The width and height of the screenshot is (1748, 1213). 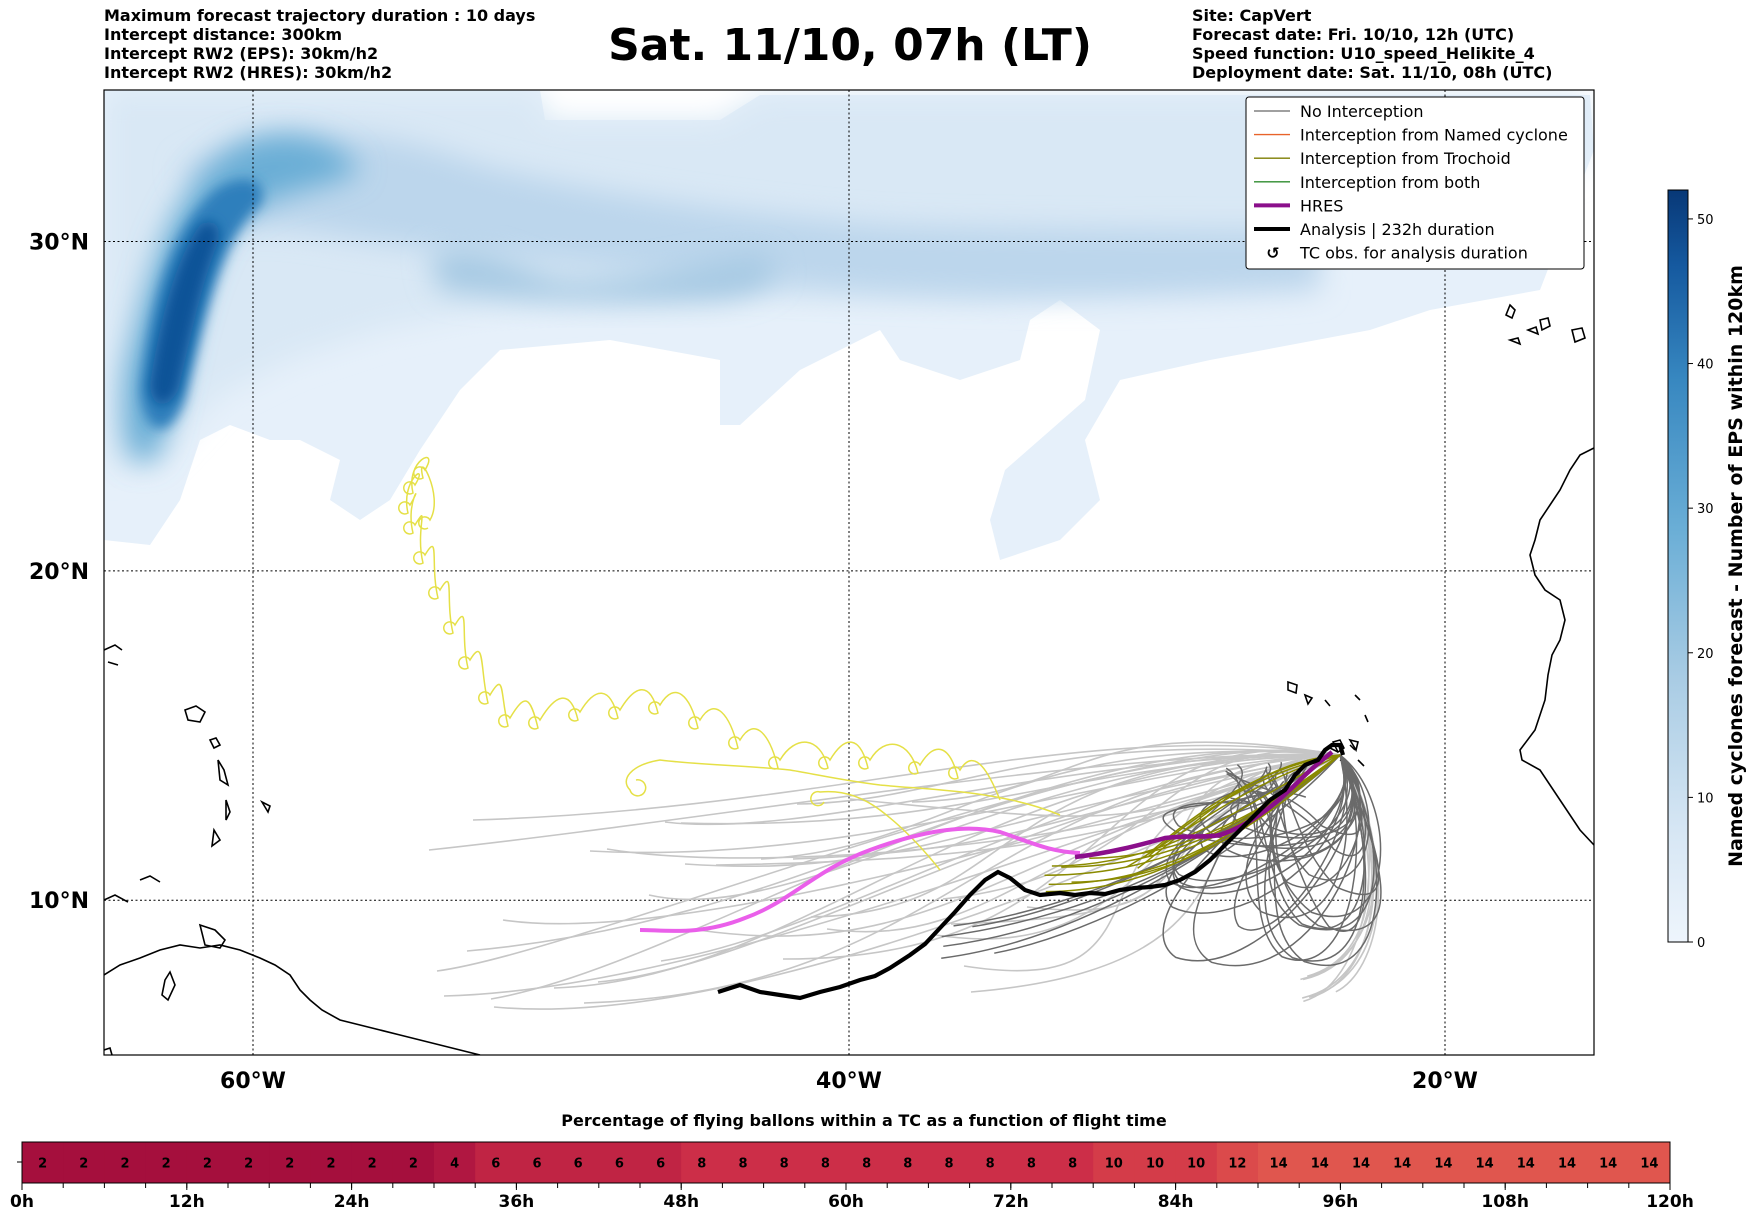 What do you see at coordinates (1434, 135) in the screenshot?
I see `legend-label: Interception from Named cyclone` at bounding box center [1434, 135].